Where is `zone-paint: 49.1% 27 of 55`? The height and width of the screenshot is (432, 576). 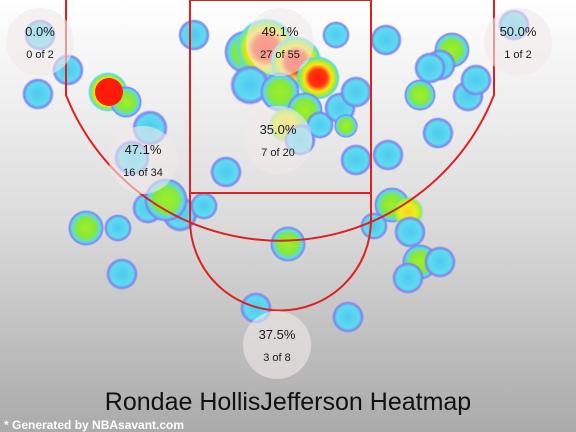 zone-paint: 49.1% 27 of 55 is located at coordinates (280, 42).